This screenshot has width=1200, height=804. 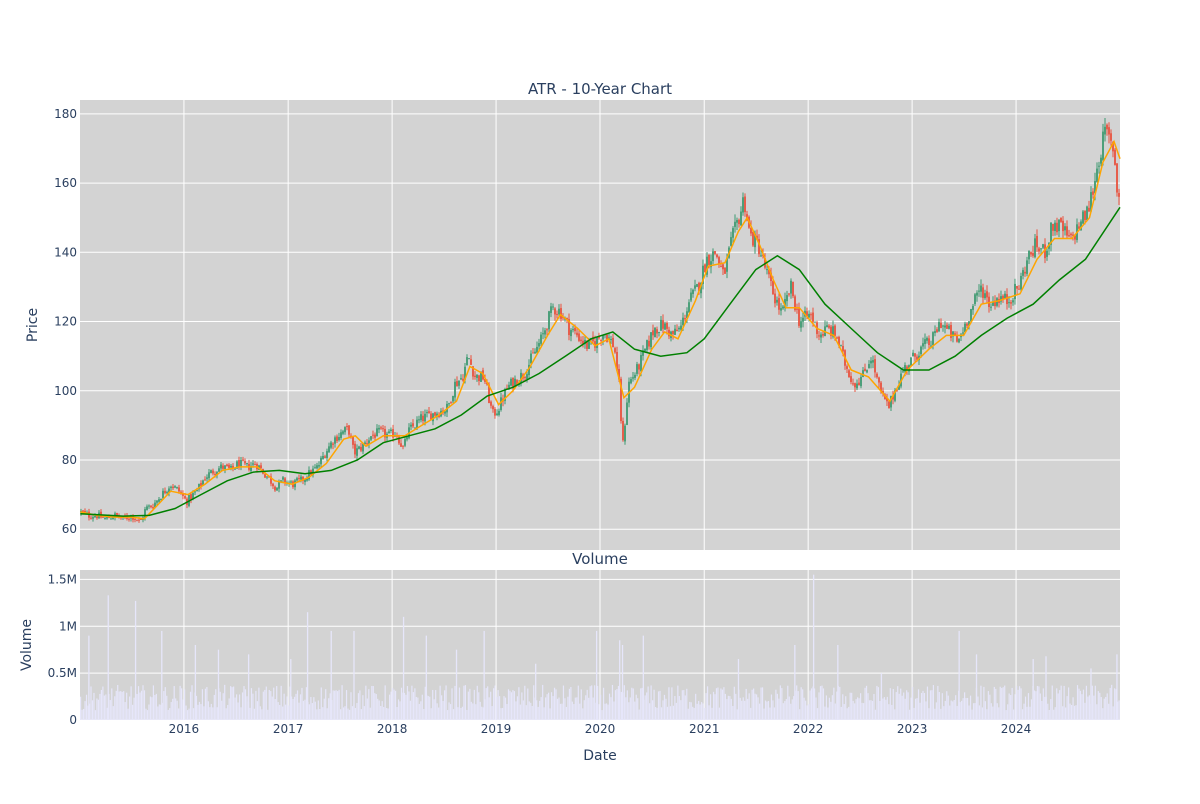 What do you see at coordinates (65, 252) in the screenshot?
I see `price-y-tick-label: 140` at bounding box center [65, 252].